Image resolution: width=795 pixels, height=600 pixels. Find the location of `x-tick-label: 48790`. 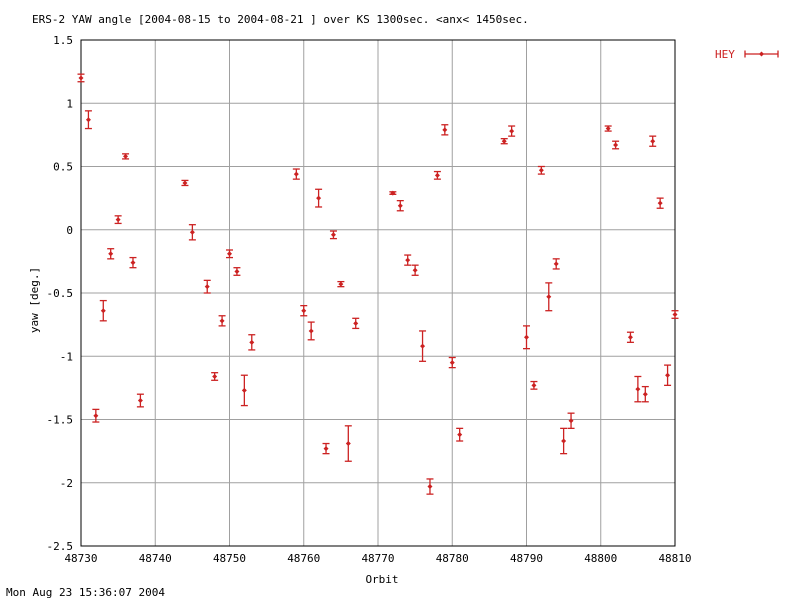

x-tick-label: 48790 is located at coordinates (526, 558).